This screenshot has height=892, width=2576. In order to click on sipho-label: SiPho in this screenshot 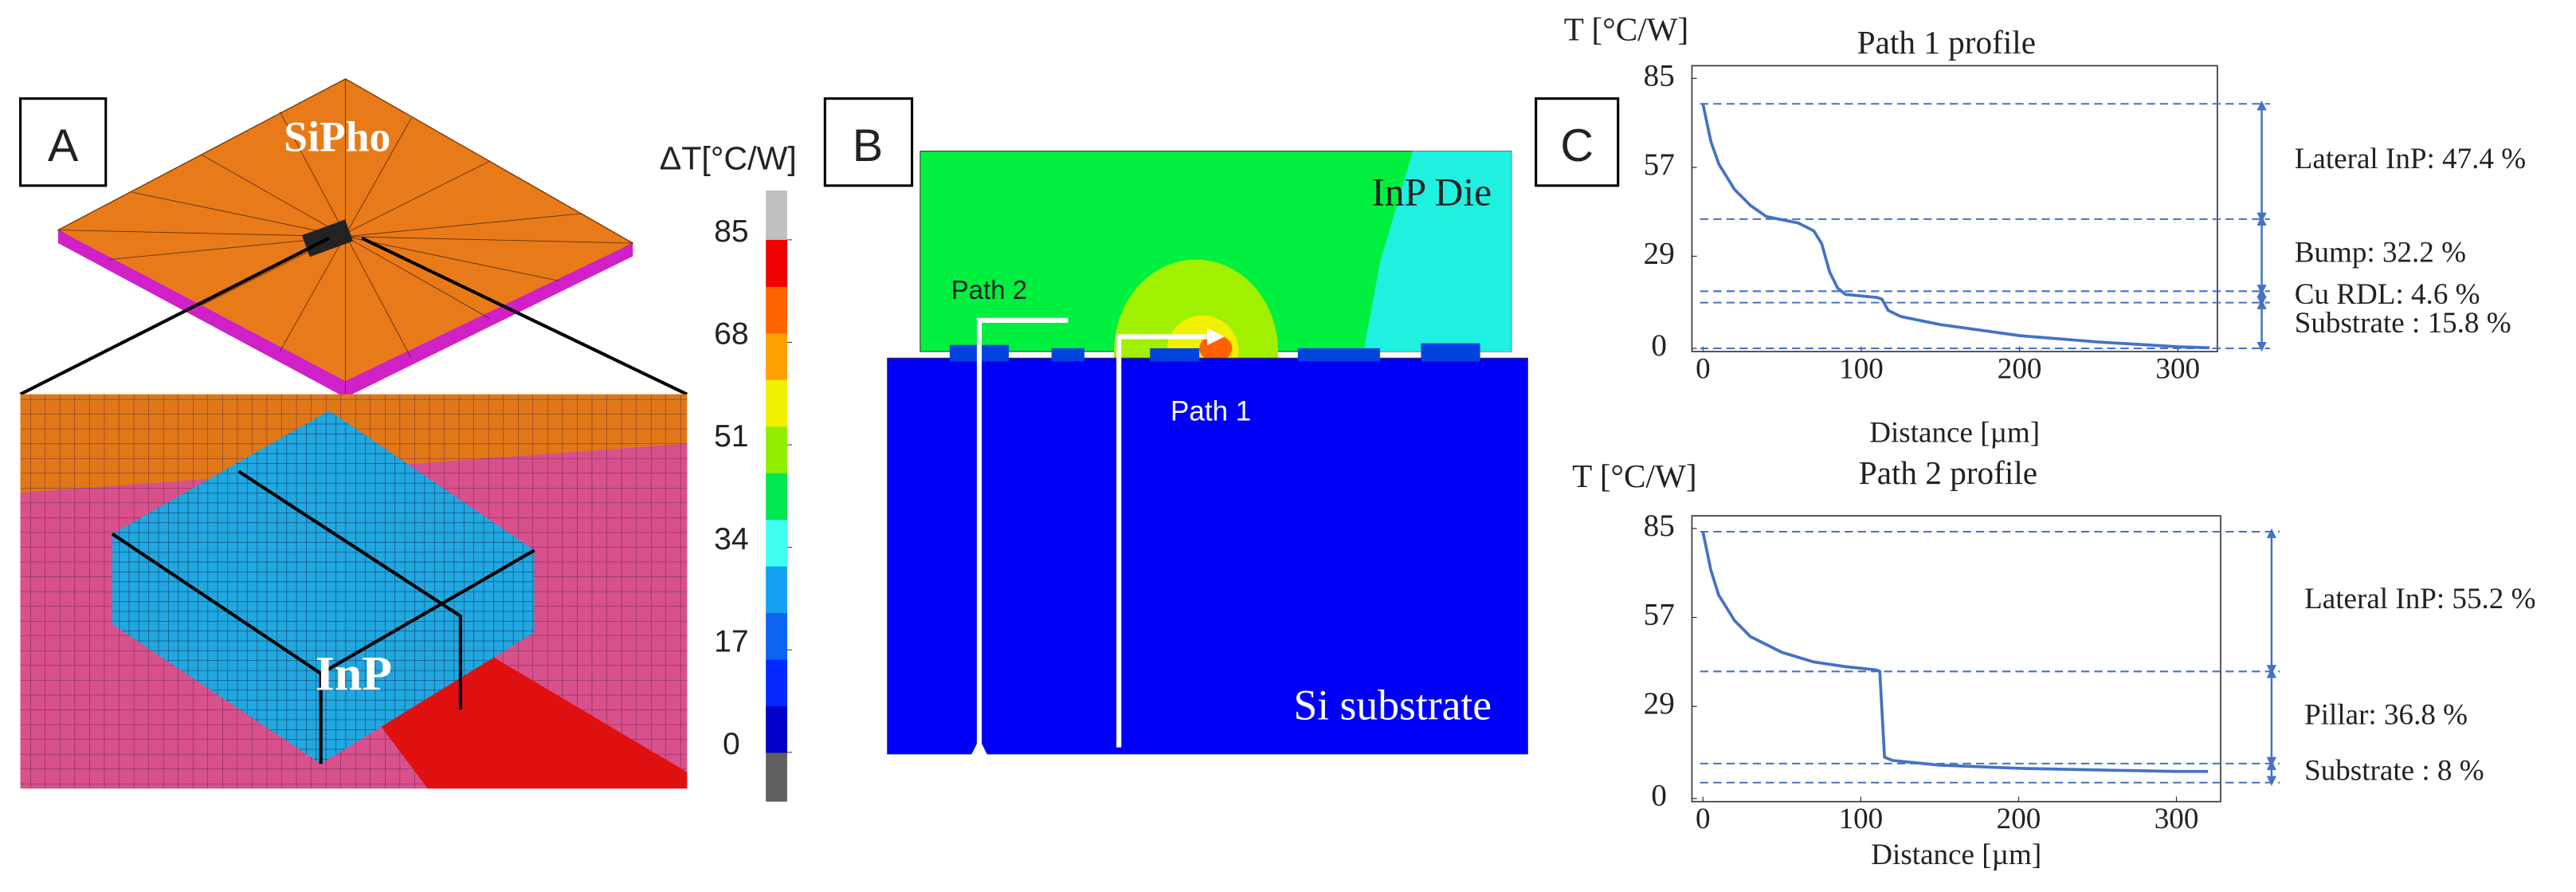, I will do `click(337, 137)`.